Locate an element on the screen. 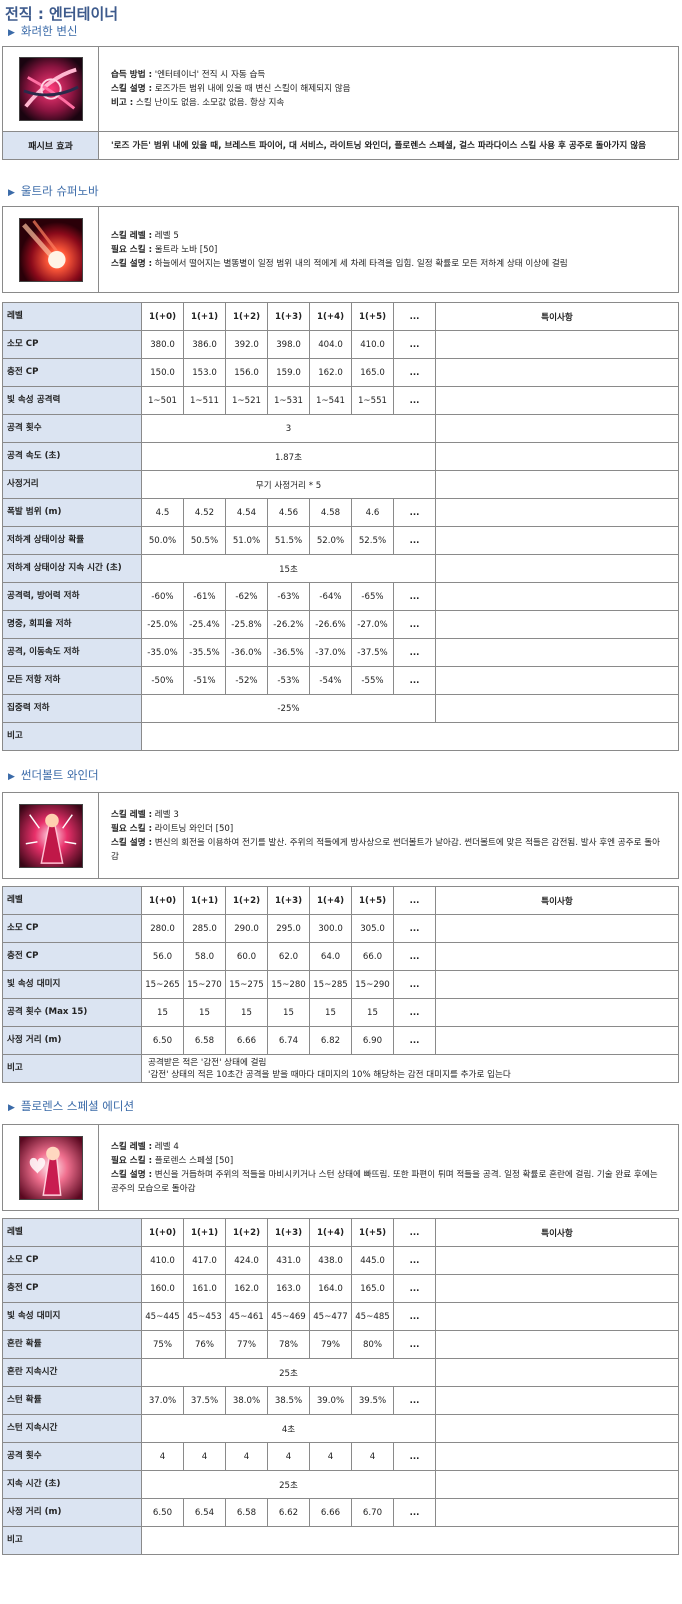  table-cell: 165.0 is located at coordinates (372, 372).